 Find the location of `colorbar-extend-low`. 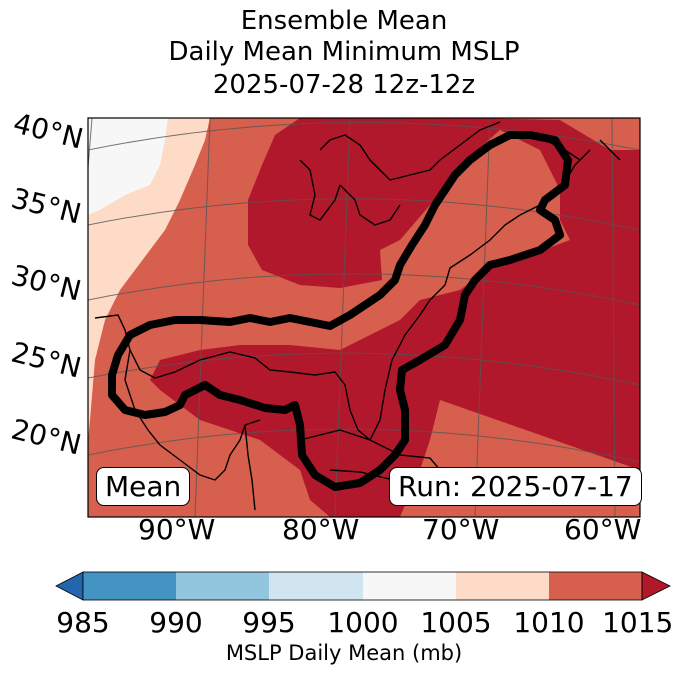

colorbar-extend-low is located at coordinates (69, 586).